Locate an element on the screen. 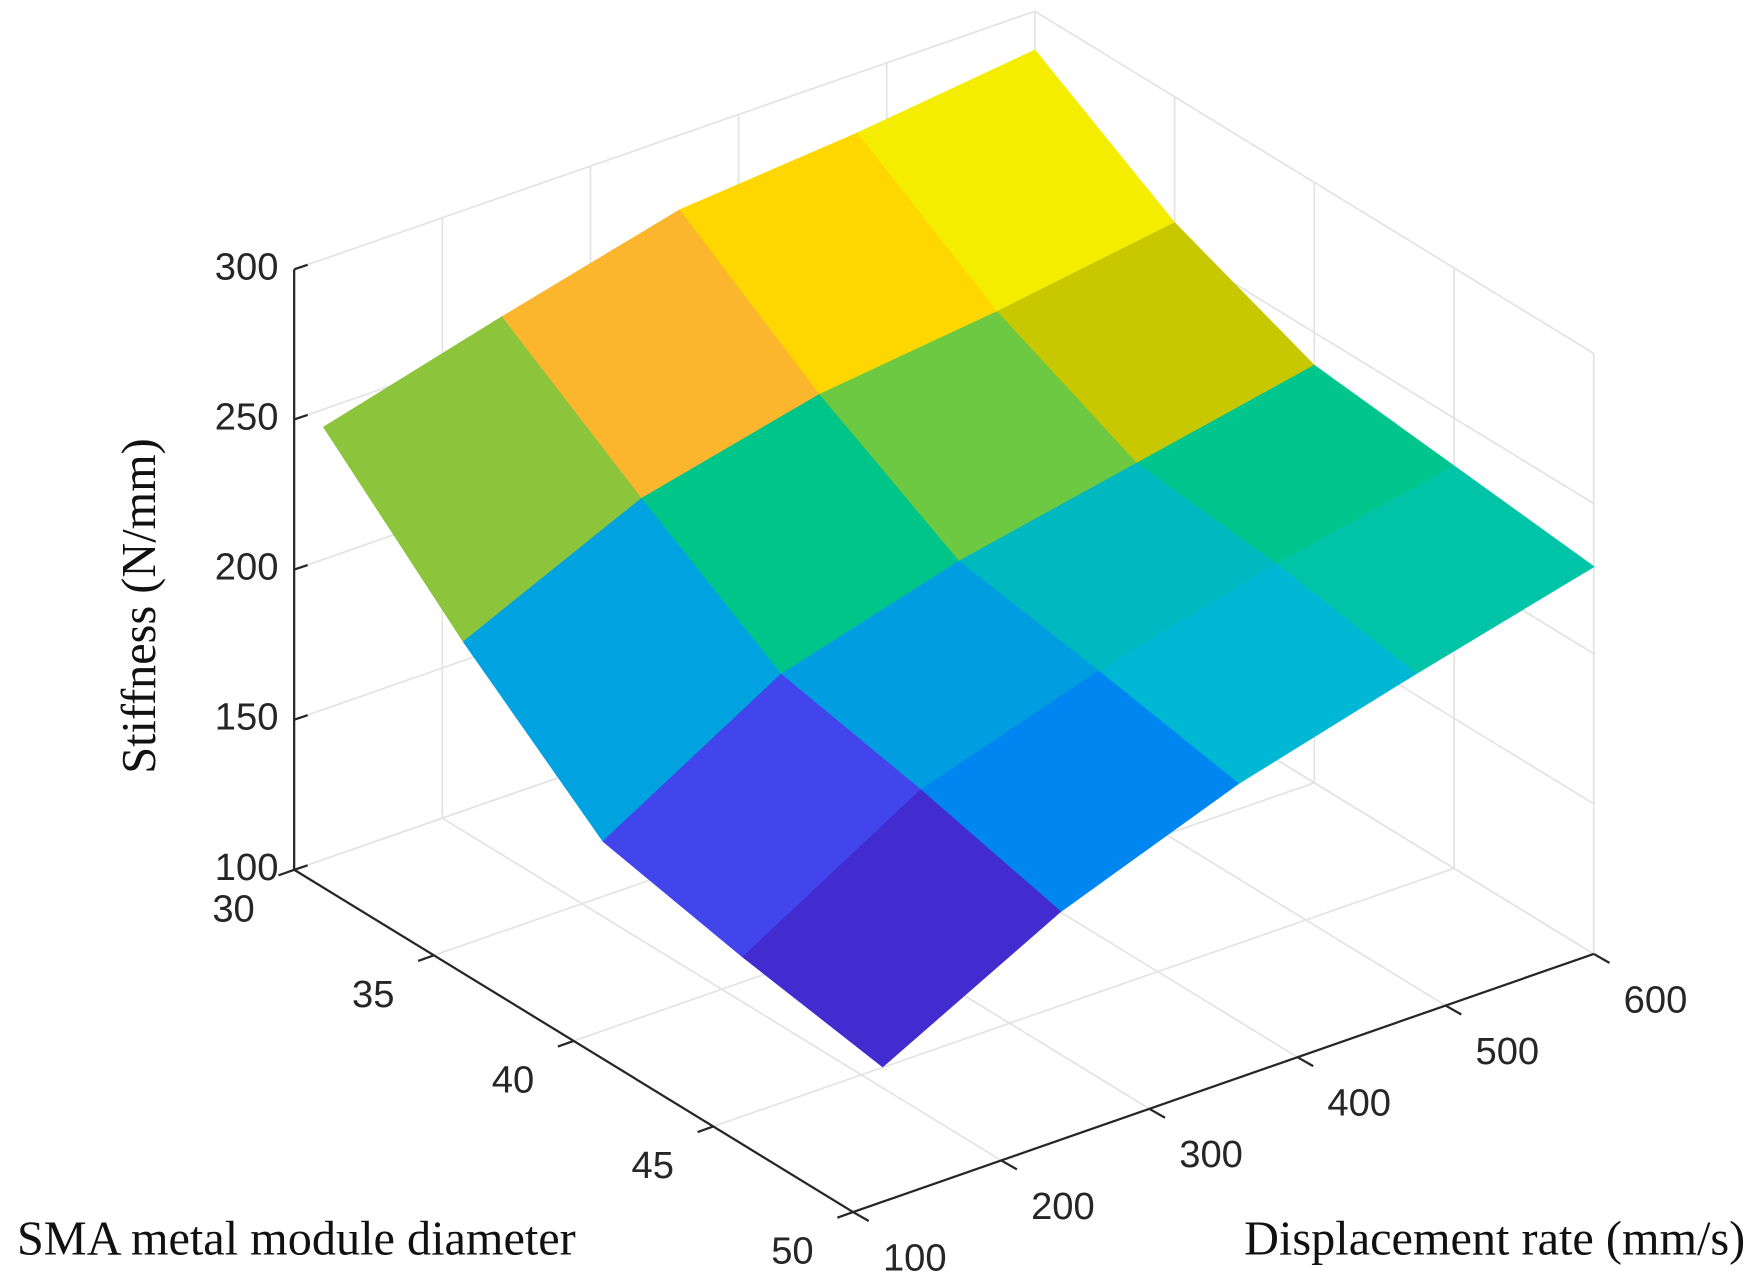 The width and height of the screenshot is (1751, 1285). y-tick-label: 35 is located at coordinates (373, 994).